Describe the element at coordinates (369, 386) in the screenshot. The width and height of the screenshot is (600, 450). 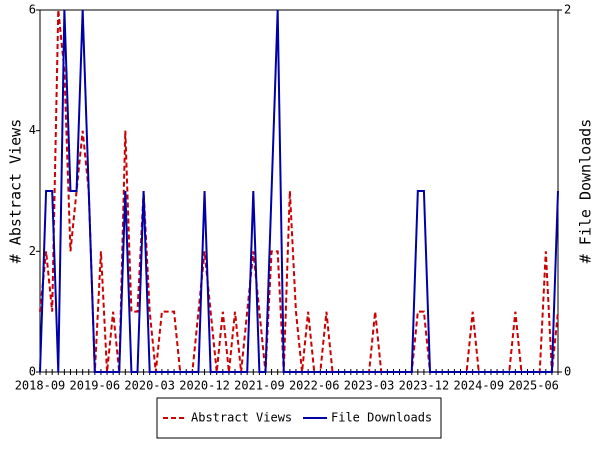
I see `x-tick-label: 2023-03` at that location.